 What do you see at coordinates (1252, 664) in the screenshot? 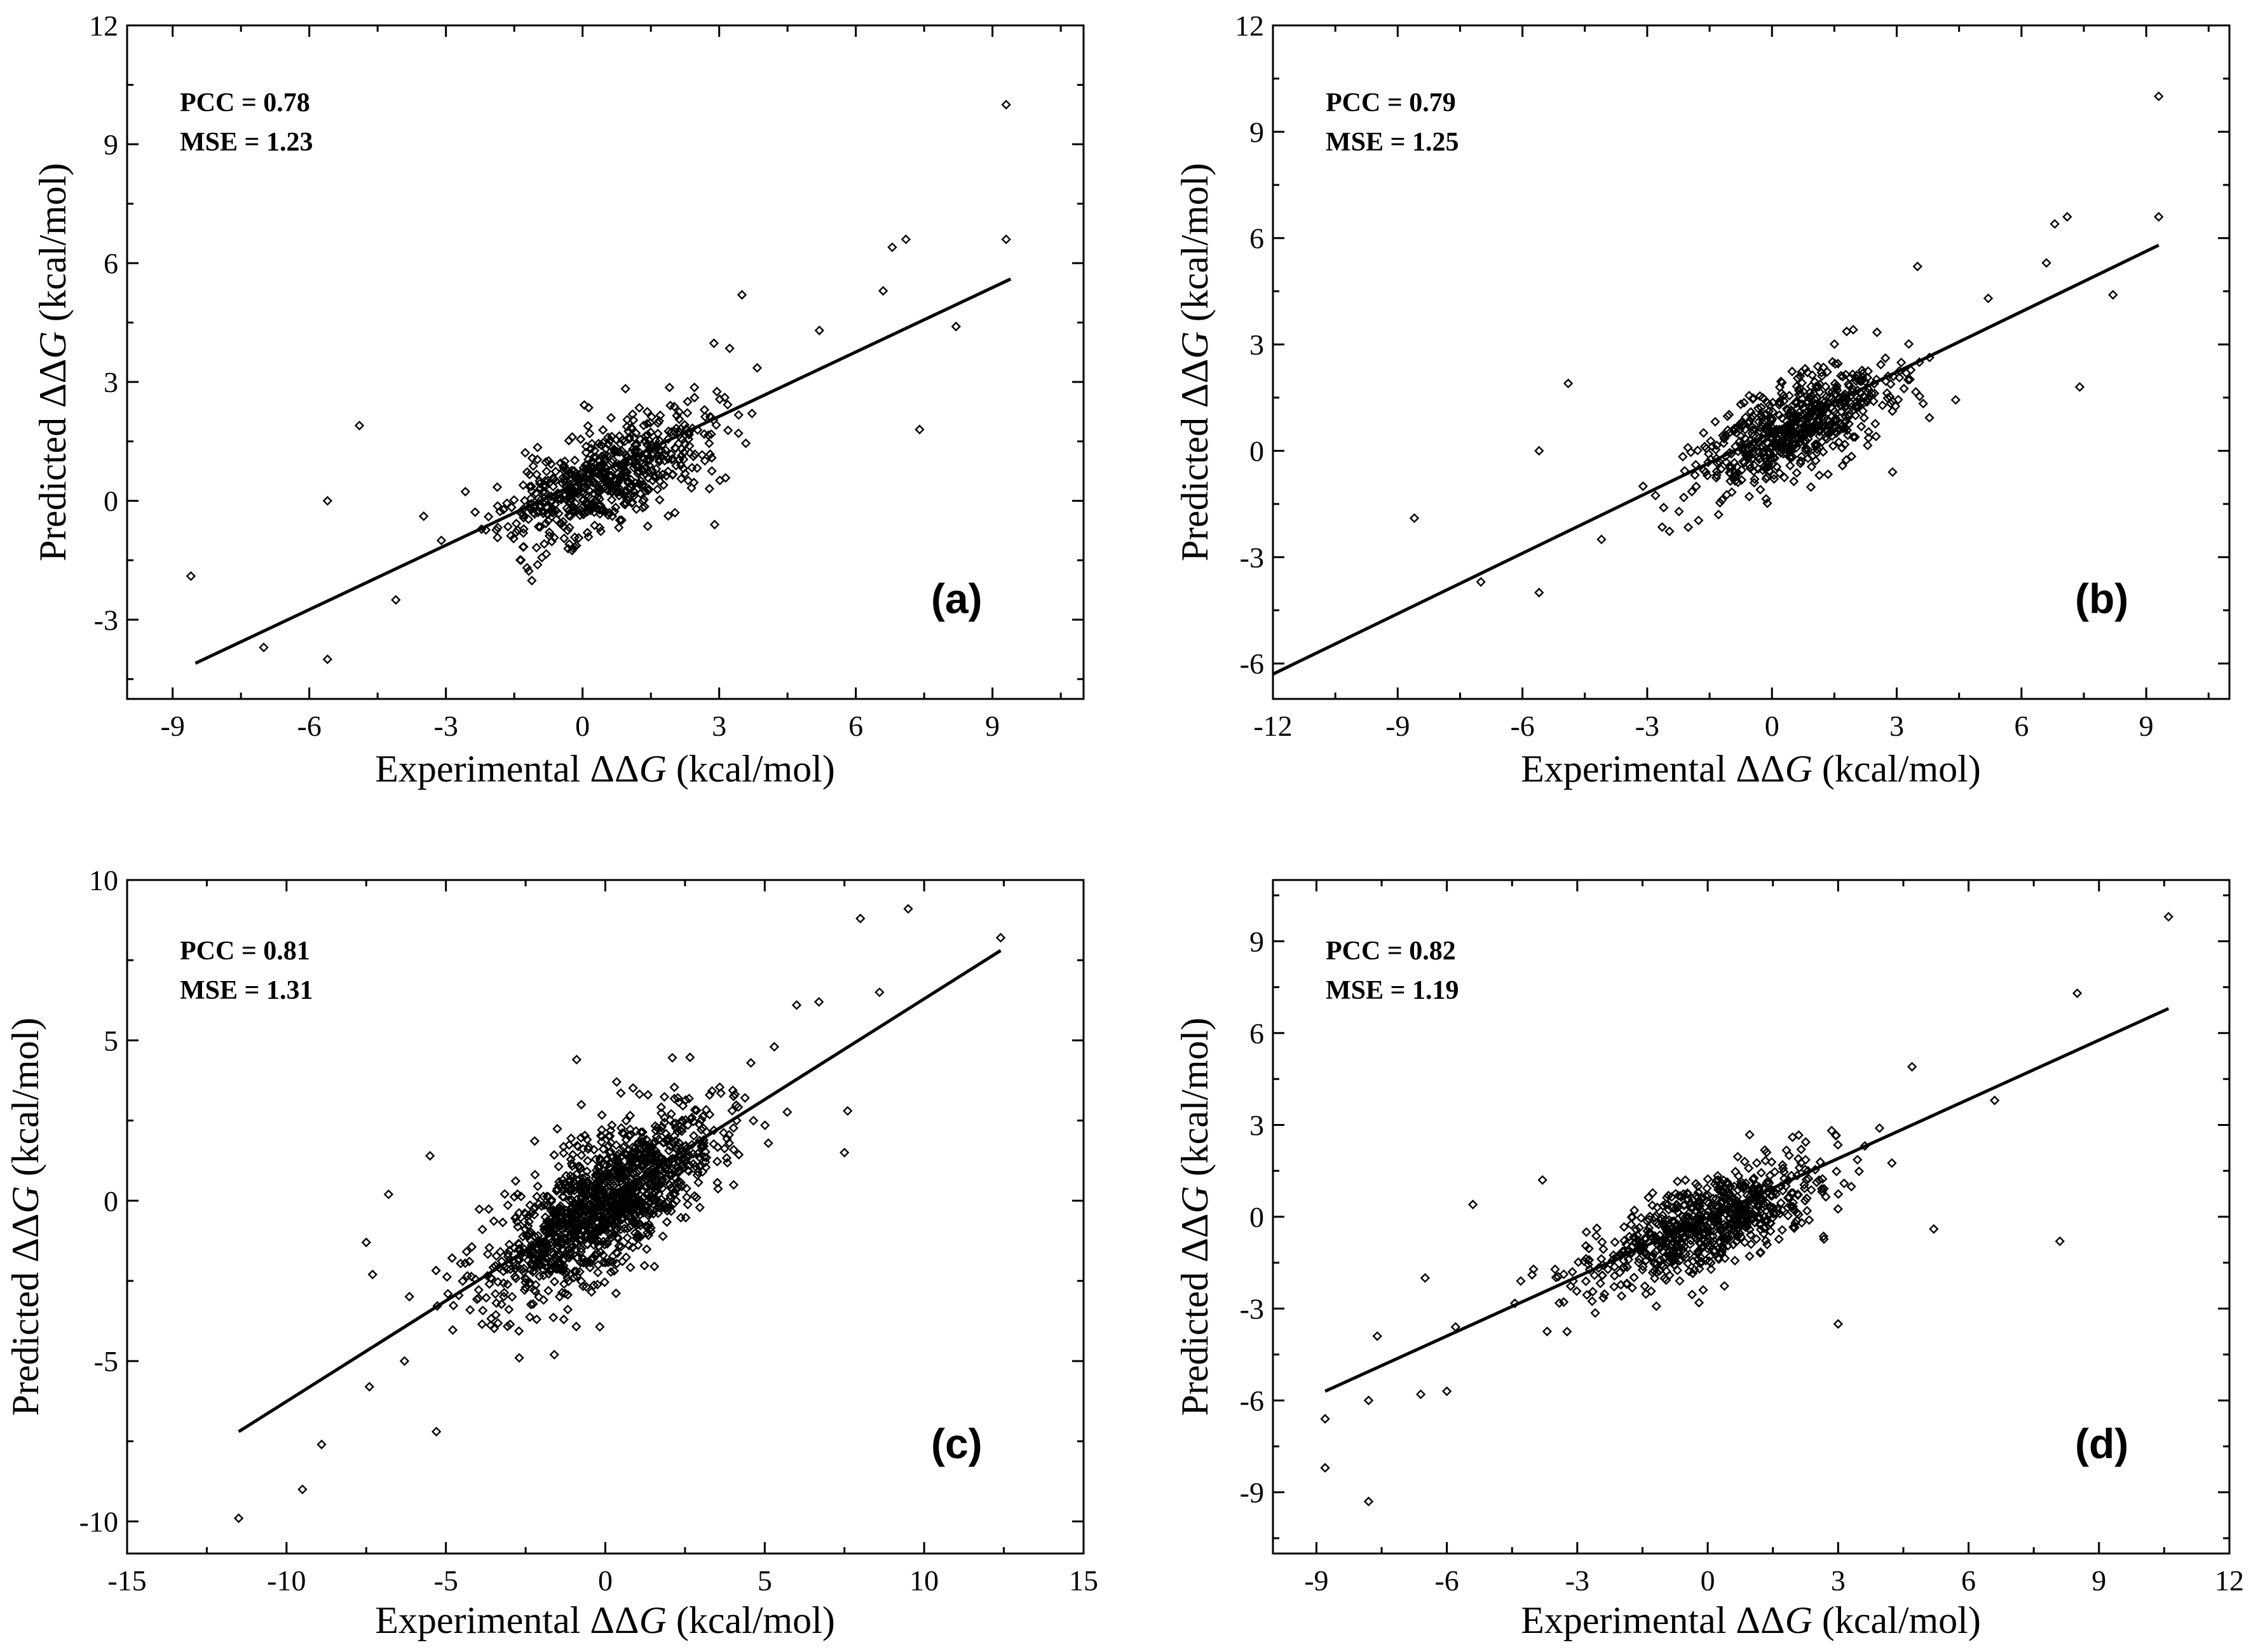
I see `y-tick-label: -6` at bounding box center [1252, 664].